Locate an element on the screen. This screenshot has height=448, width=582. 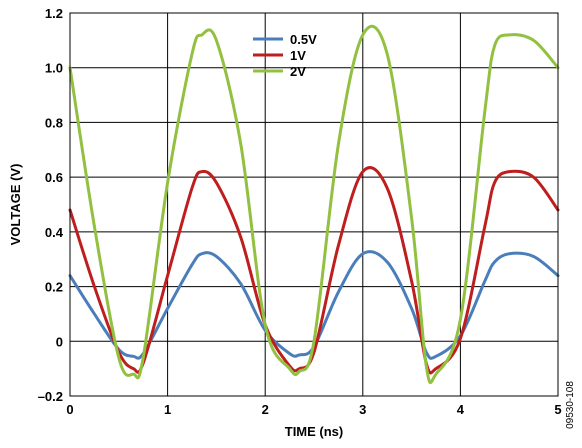
y-tick-label: 1.2 is located at coordinates (54, 13).